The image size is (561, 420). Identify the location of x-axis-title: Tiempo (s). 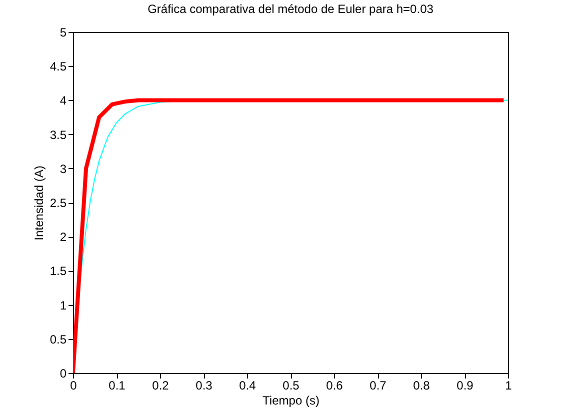
(291, 401).